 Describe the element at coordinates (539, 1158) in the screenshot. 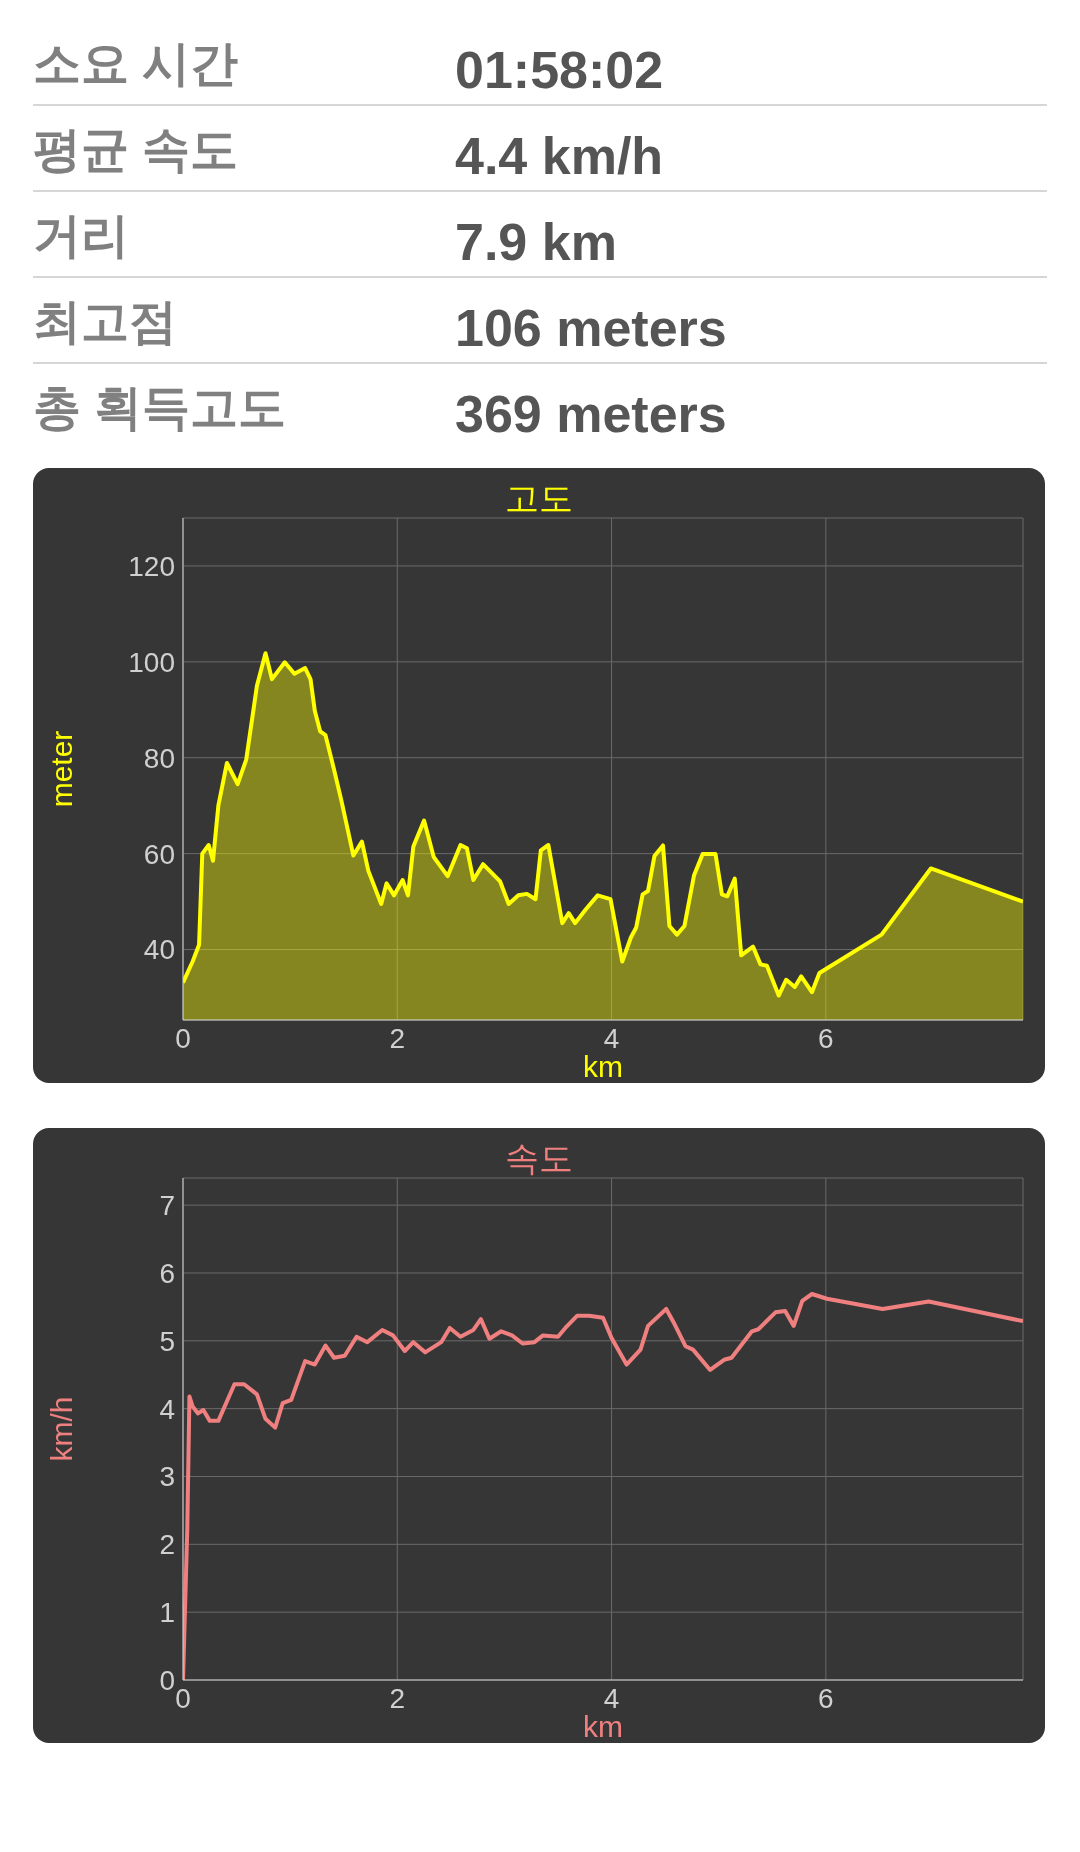

I see `chart-title: 속도` at that location.